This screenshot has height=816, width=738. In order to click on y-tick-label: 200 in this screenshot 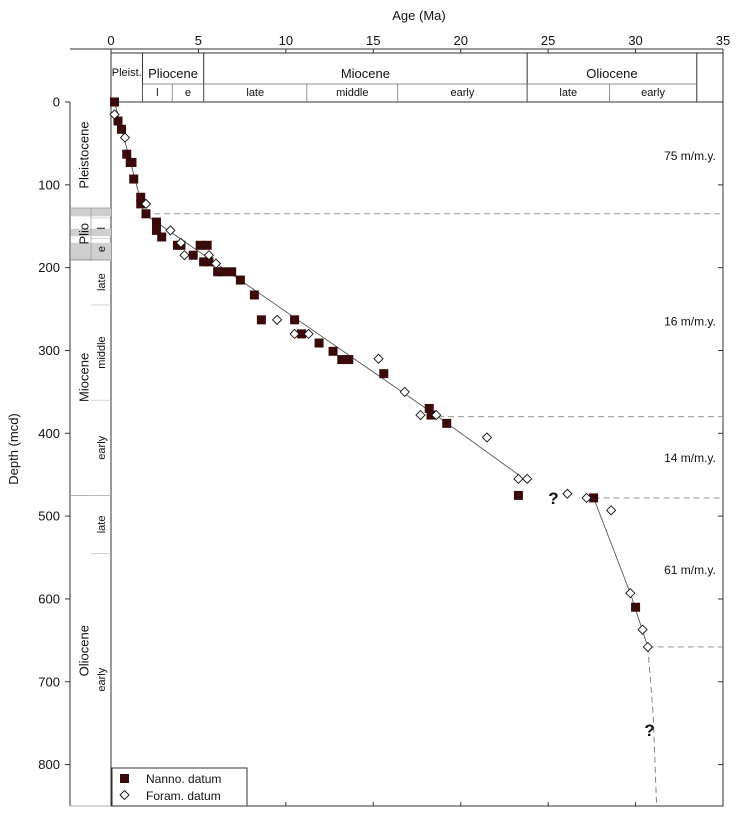, I will do `click(49, 267)`.